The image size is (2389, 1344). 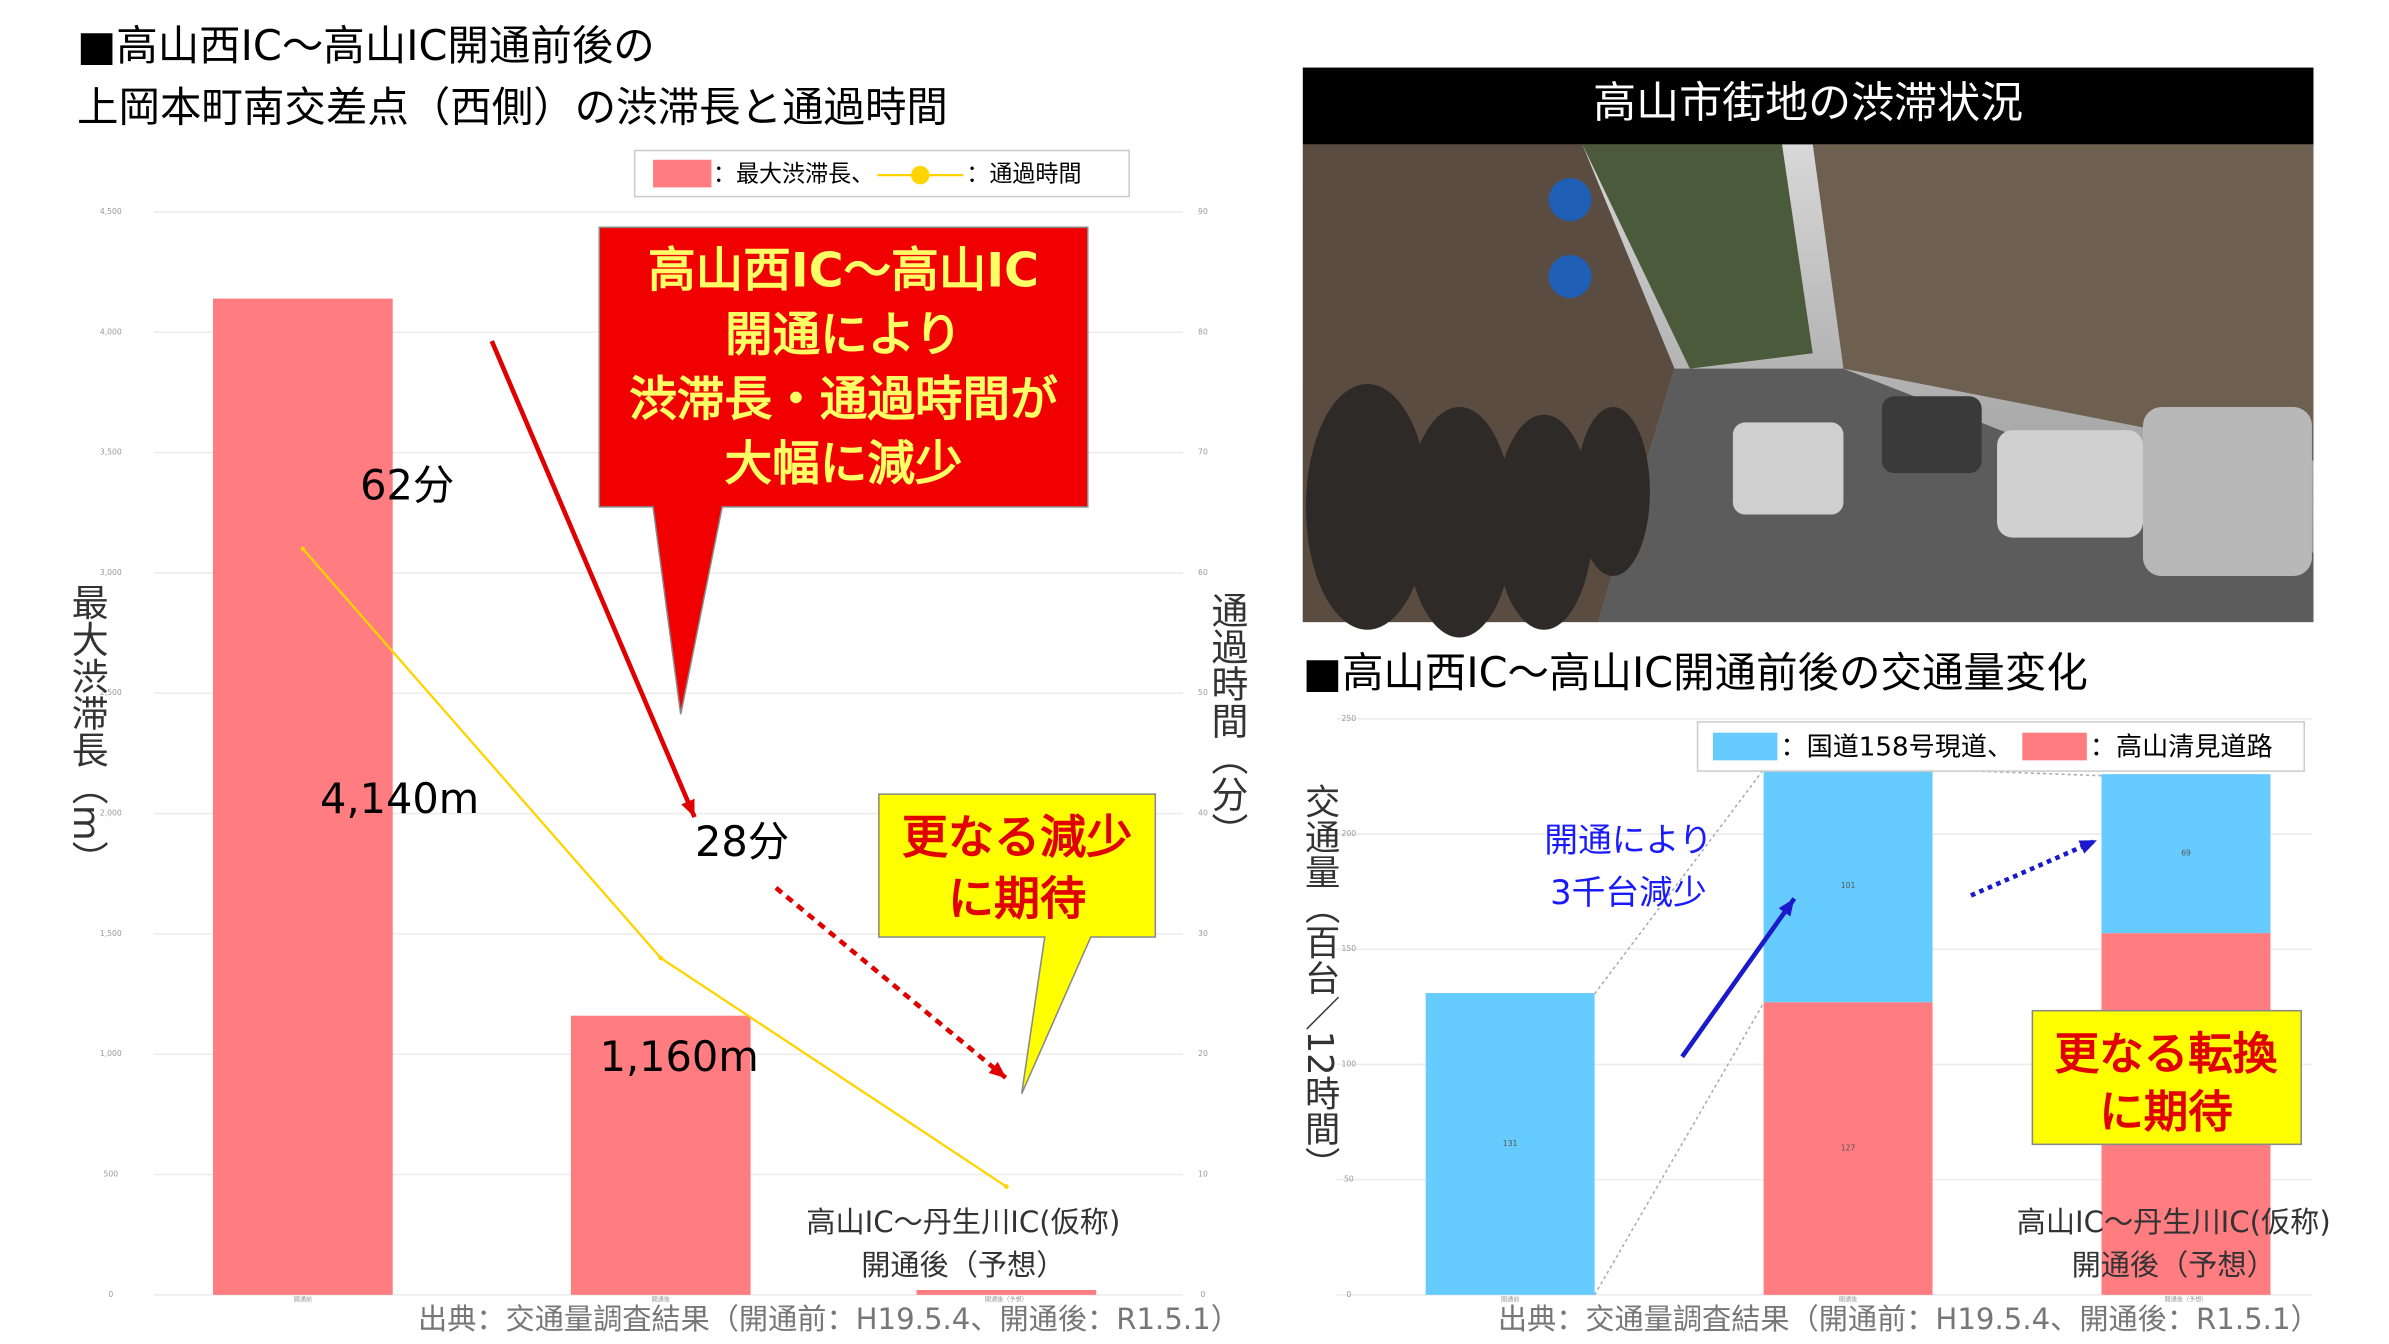 I want to click on y2-tick-label: 30, so click(x=1203, y=933).